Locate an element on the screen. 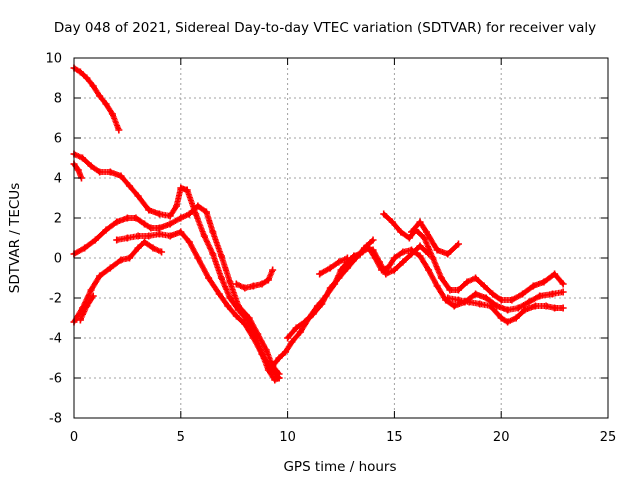 Image resolution: width=640 pixels, height=480 pixels. x-tick-label: 10 is located at coordinates (287, 437).